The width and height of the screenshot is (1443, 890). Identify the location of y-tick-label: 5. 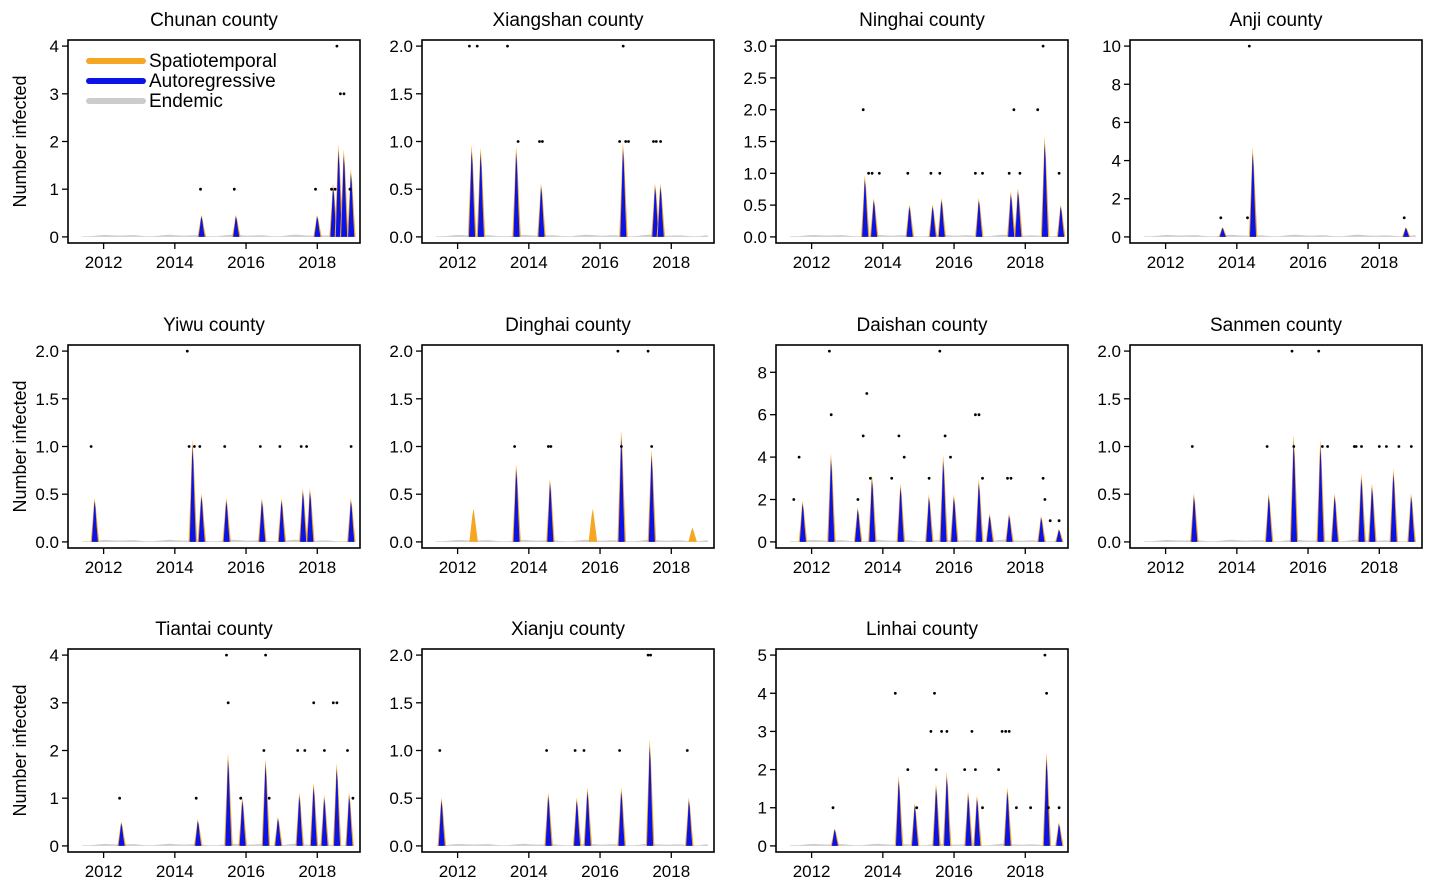
(762, 655).